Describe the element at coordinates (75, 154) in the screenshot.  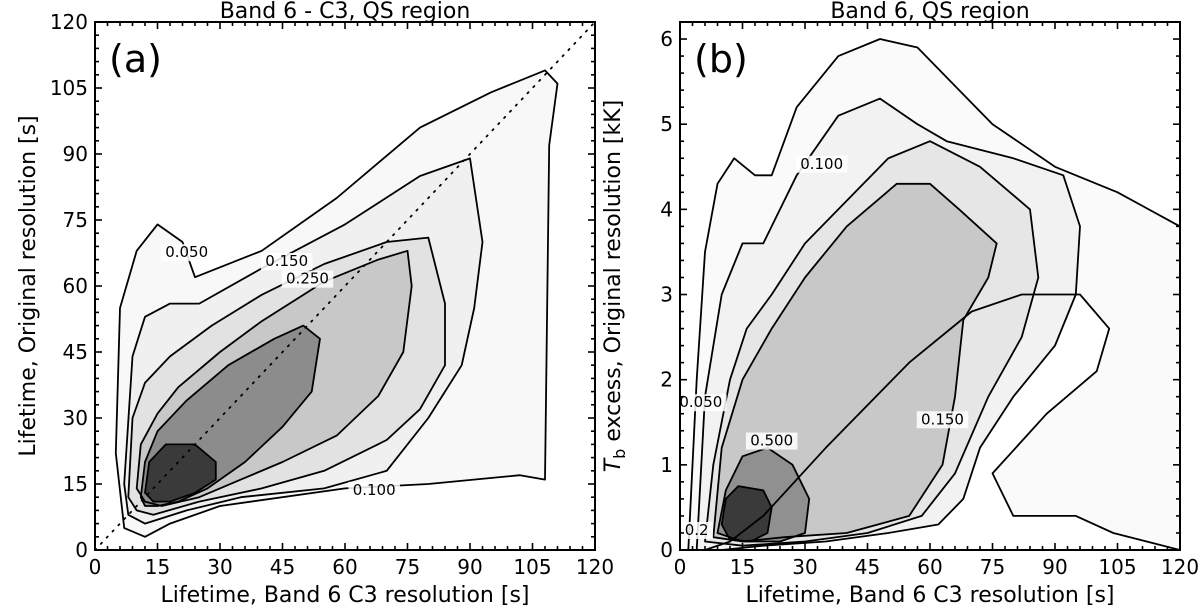
I see `y-tick-label: 90` at that location.